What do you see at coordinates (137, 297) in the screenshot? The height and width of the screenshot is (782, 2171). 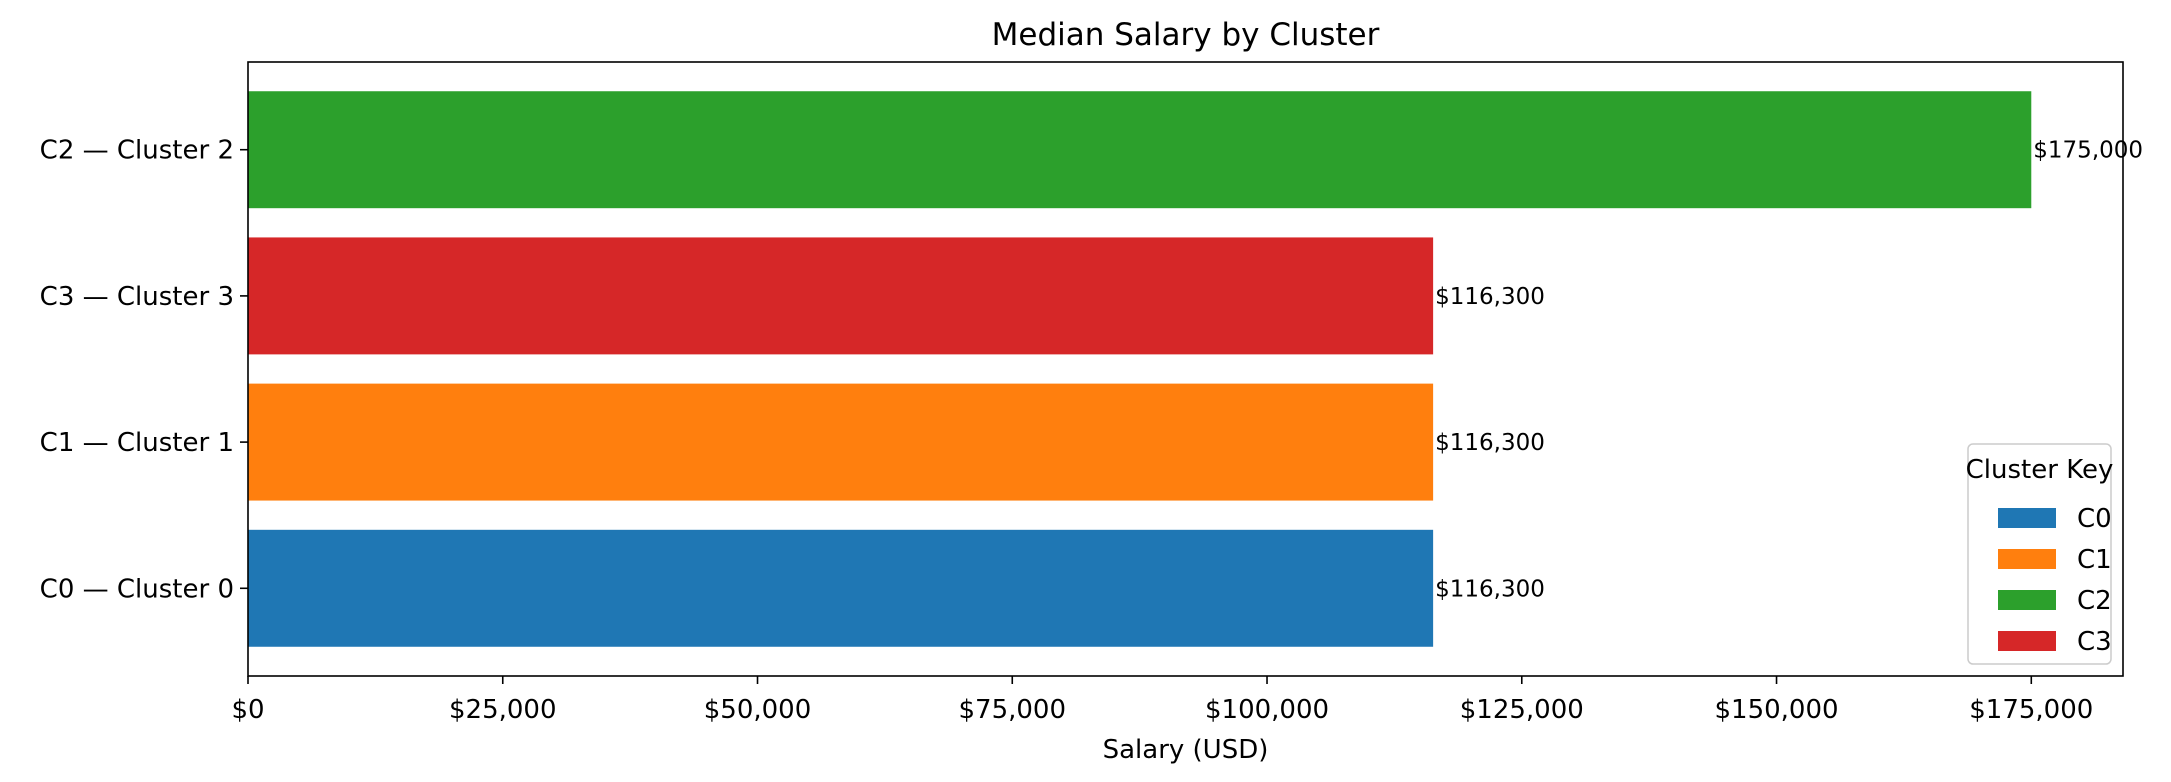 I see `y-tick-label-2: C3 — Cluster 3` at bounding box center [137, 297].